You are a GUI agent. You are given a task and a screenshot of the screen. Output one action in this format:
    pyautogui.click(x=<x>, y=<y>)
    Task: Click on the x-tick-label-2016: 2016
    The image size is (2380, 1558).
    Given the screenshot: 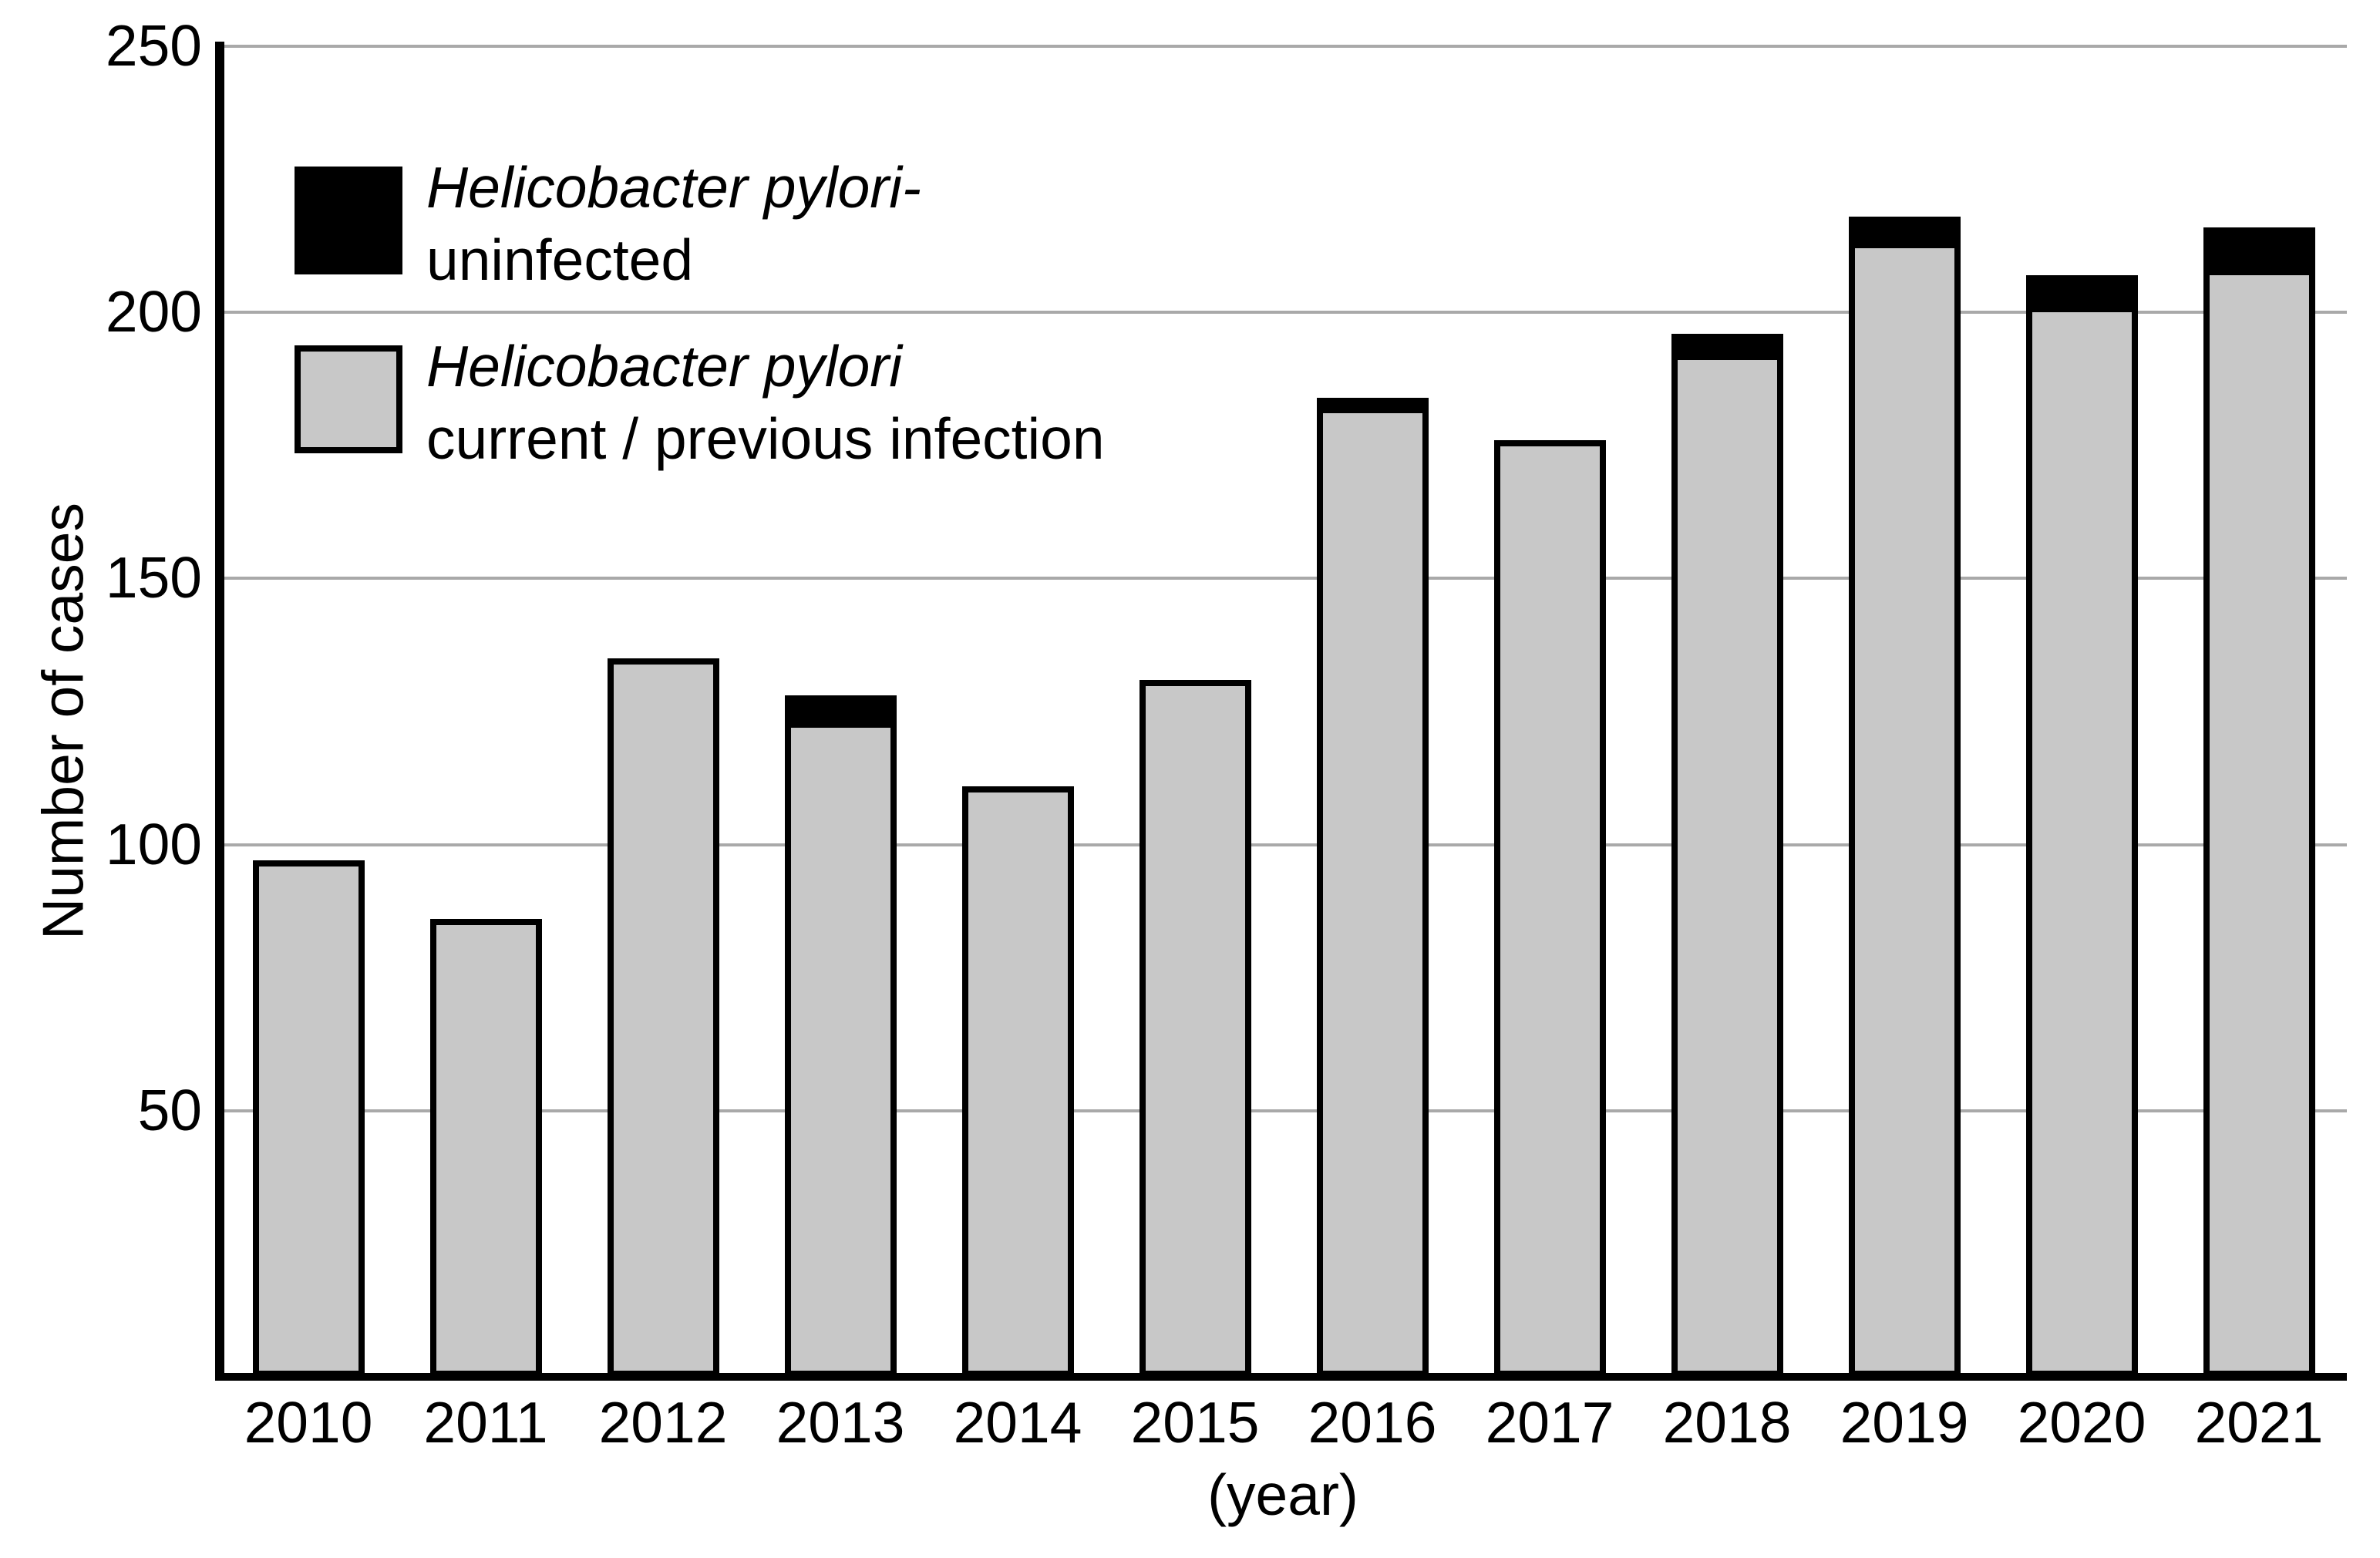 What is the action you would take?
    pyautogui.click(x=1373, y=1422)
    